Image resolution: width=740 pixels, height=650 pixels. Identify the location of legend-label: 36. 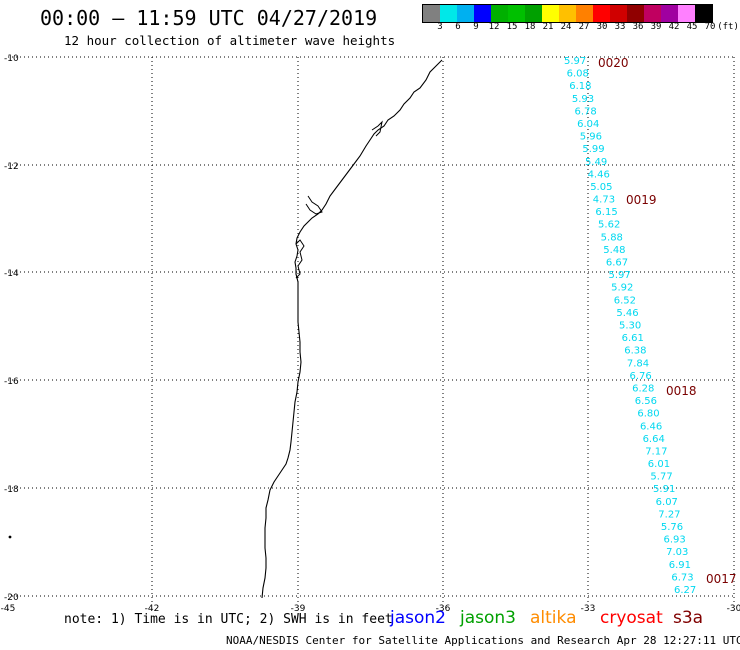
(638, 27).